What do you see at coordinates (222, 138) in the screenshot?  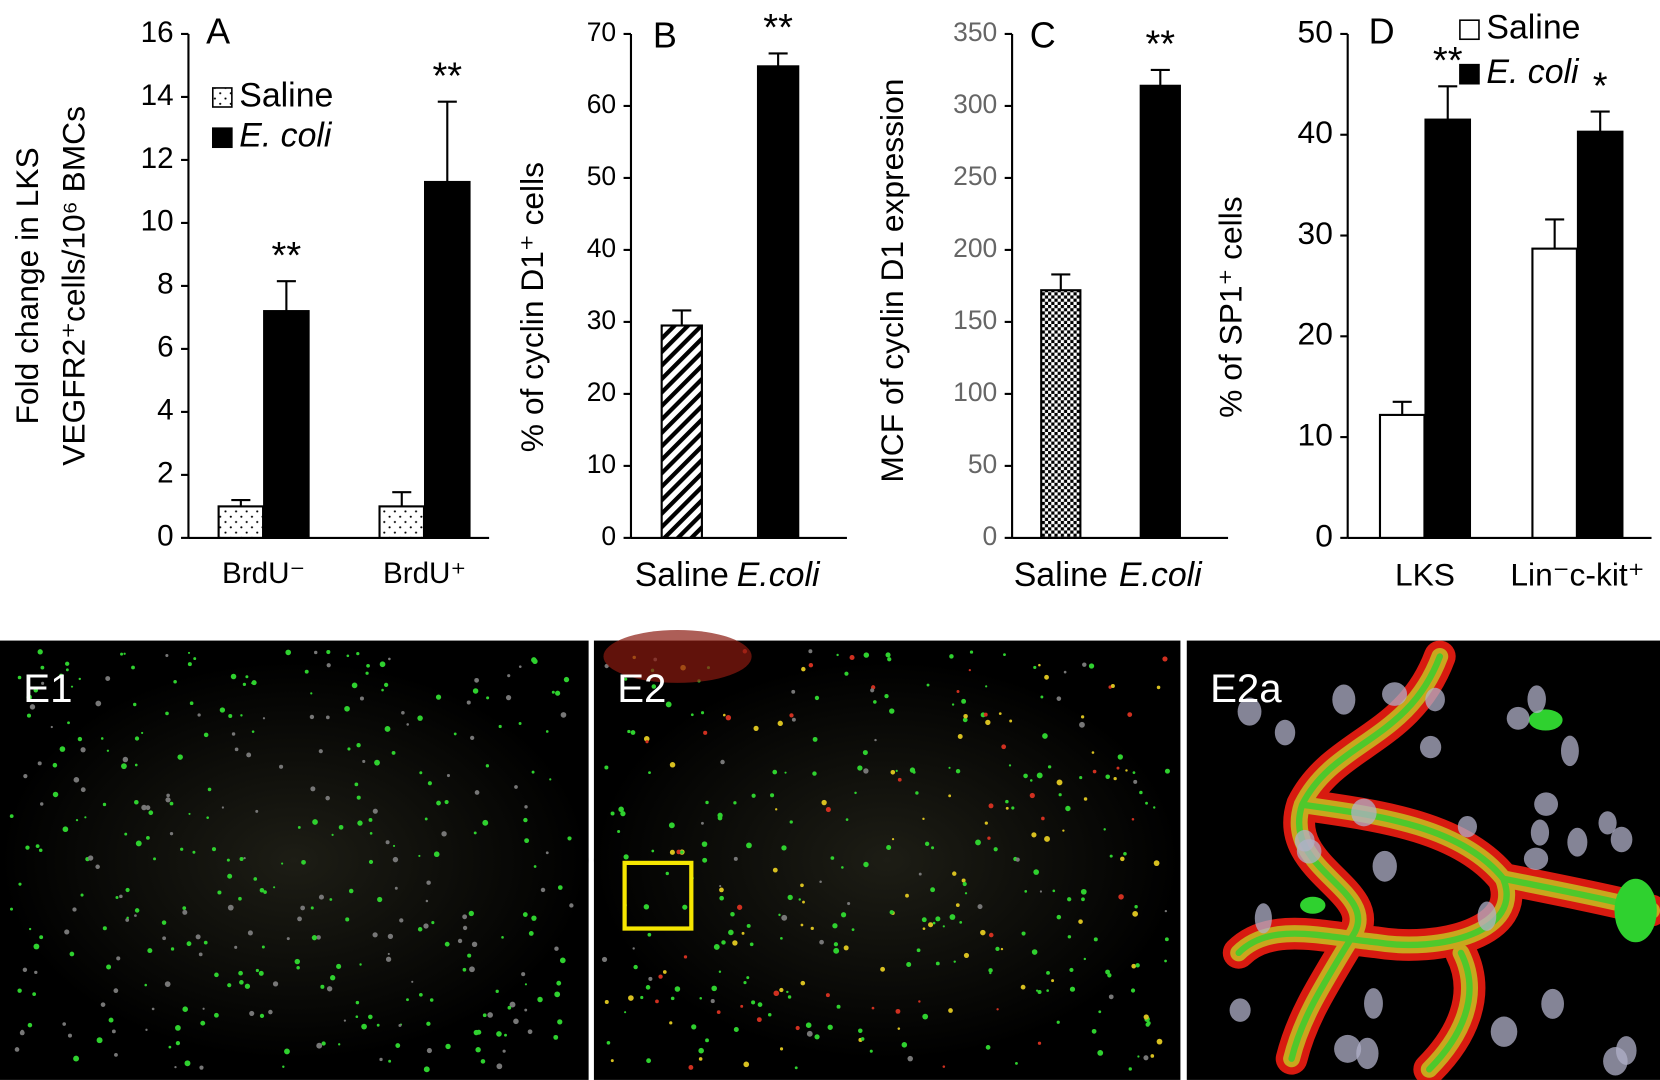 I see `legend-swatch` at bounding box center [222, 138].